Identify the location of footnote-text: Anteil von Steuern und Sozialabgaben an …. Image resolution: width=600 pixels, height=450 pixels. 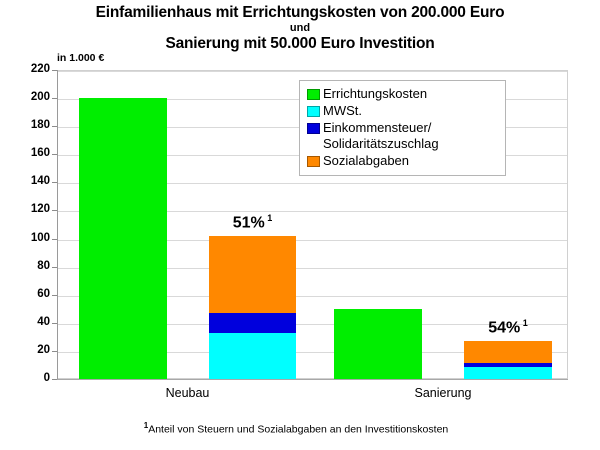
(298, 429).